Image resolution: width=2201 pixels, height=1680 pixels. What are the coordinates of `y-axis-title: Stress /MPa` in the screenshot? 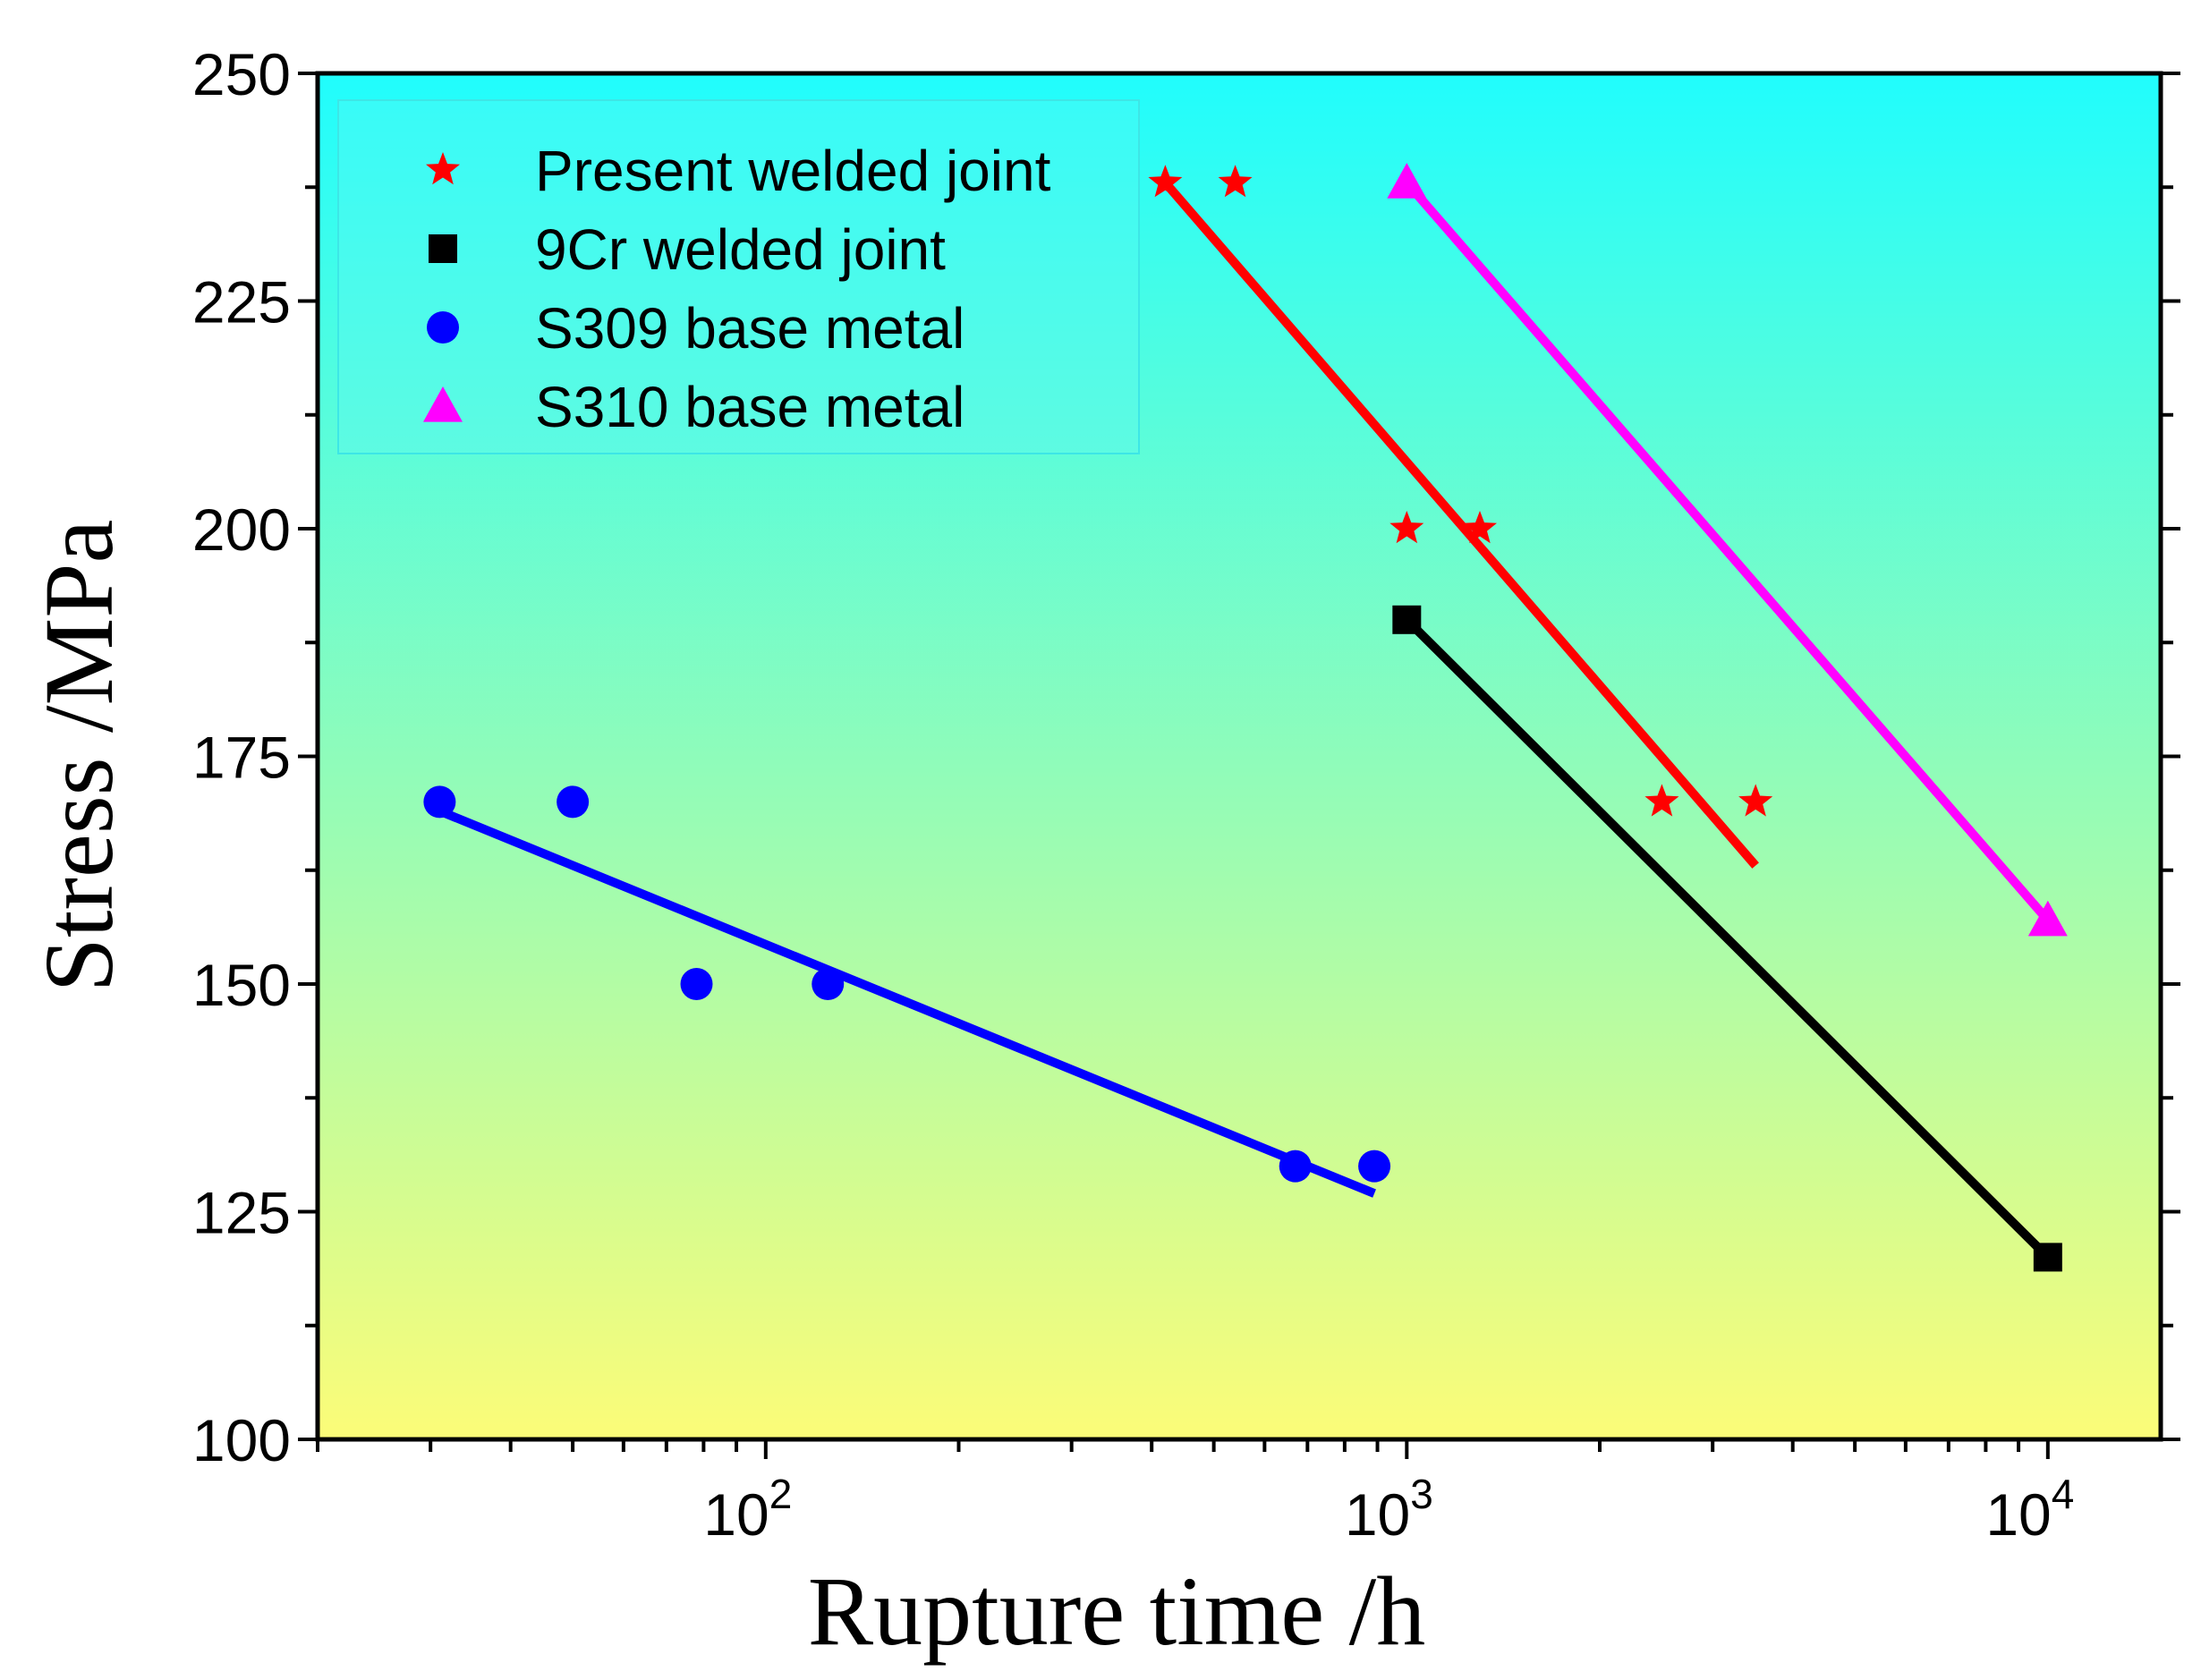 It's located at (78, 756).